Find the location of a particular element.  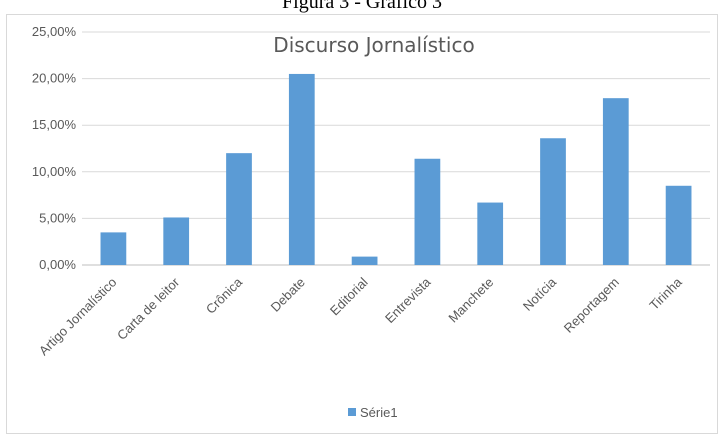

x-tick-label: Artigo Jornalístico is located at coordinates (78, 317).